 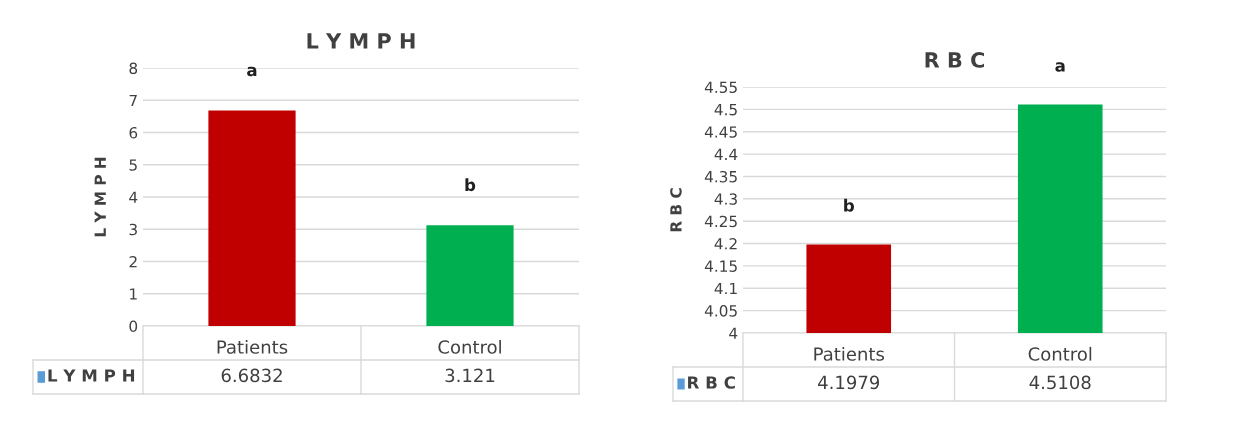 What do you see at coordinates (100, 197) in the screenshot?
I see `y-axis-title: L Y M P H` at bounding box center [100, 197].